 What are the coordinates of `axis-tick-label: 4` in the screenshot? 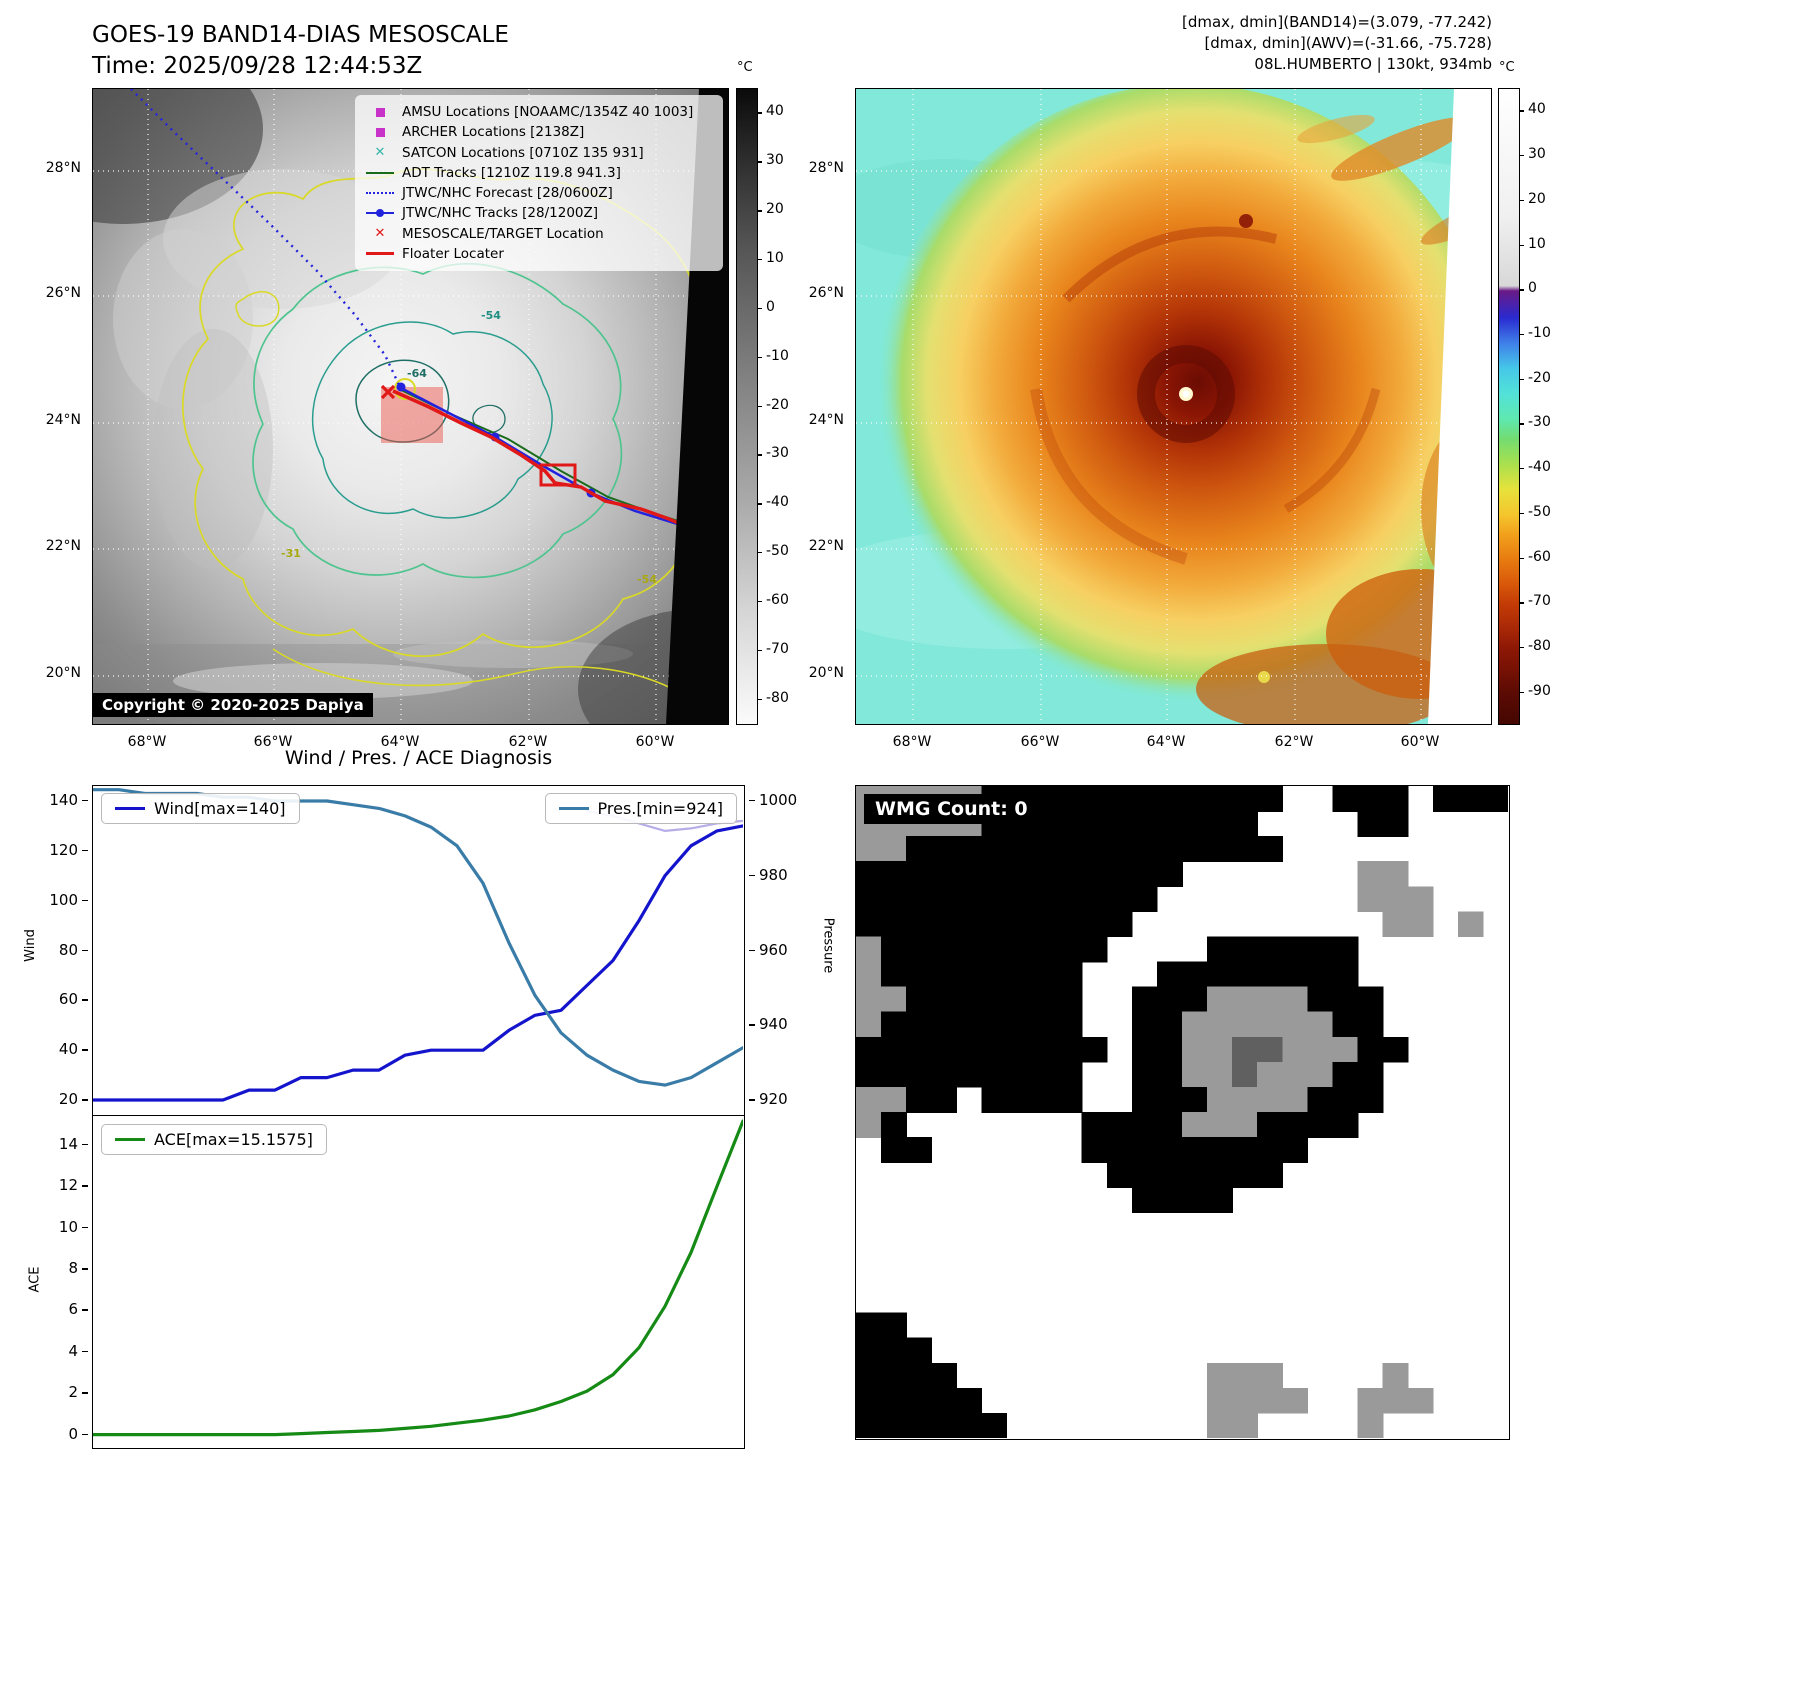 It's located at (78, 1350).